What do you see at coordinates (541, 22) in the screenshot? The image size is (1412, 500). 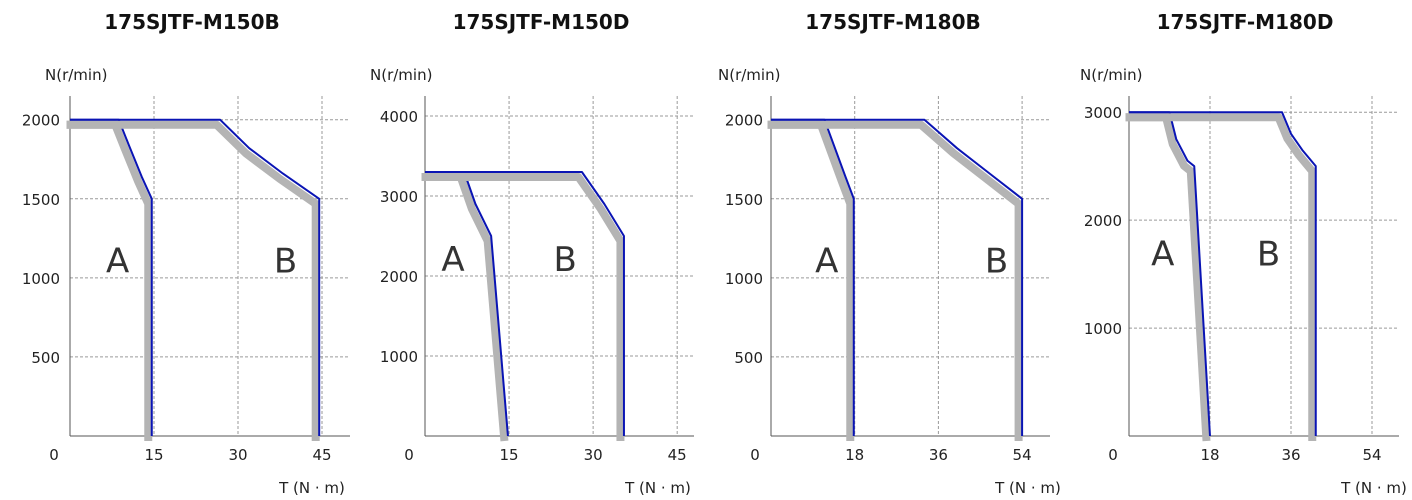 I see `chart-title: 175SJTF-M150D` at bounding box center [541, 22].